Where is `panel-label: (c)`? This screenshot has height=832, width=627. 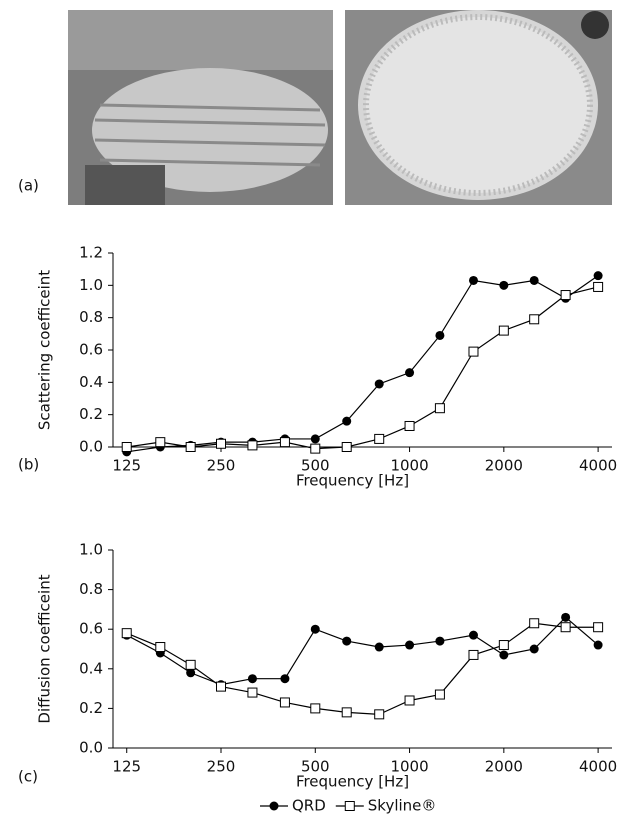 panel-label: (c) is located at coordinates (28, 777).